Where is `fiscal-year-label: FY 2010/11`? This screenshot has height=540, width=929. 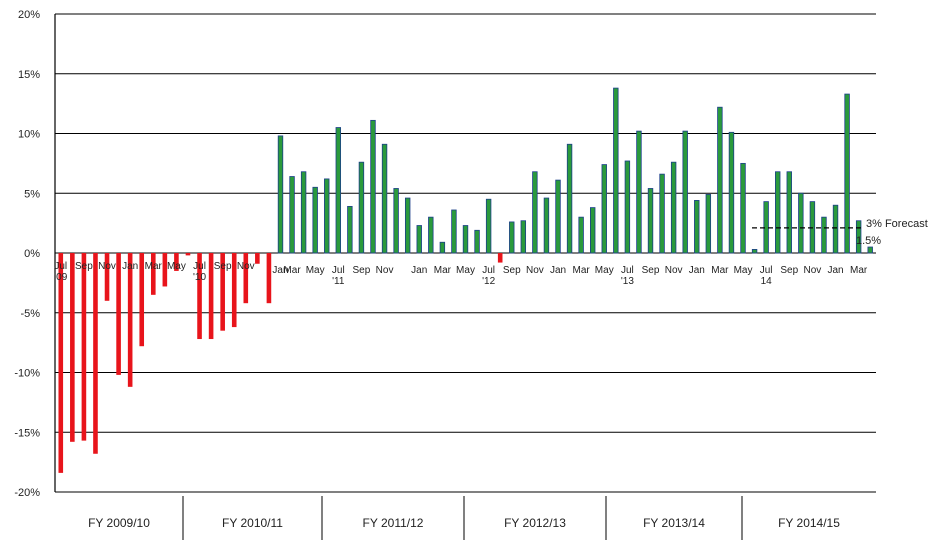 fiscal-year-label: FY 2010/11 is located at coordinates (252, 523).